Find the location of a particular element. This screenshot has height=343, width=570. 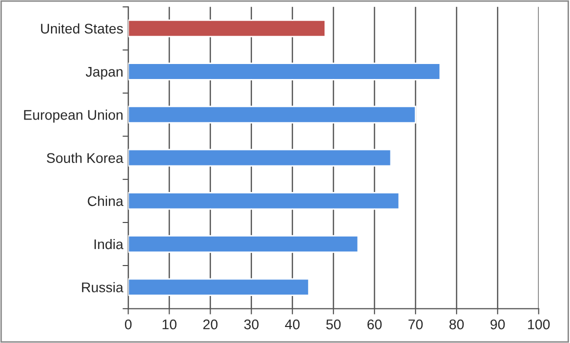

y-tick-label: Russia is located at coordinates (103, 287).